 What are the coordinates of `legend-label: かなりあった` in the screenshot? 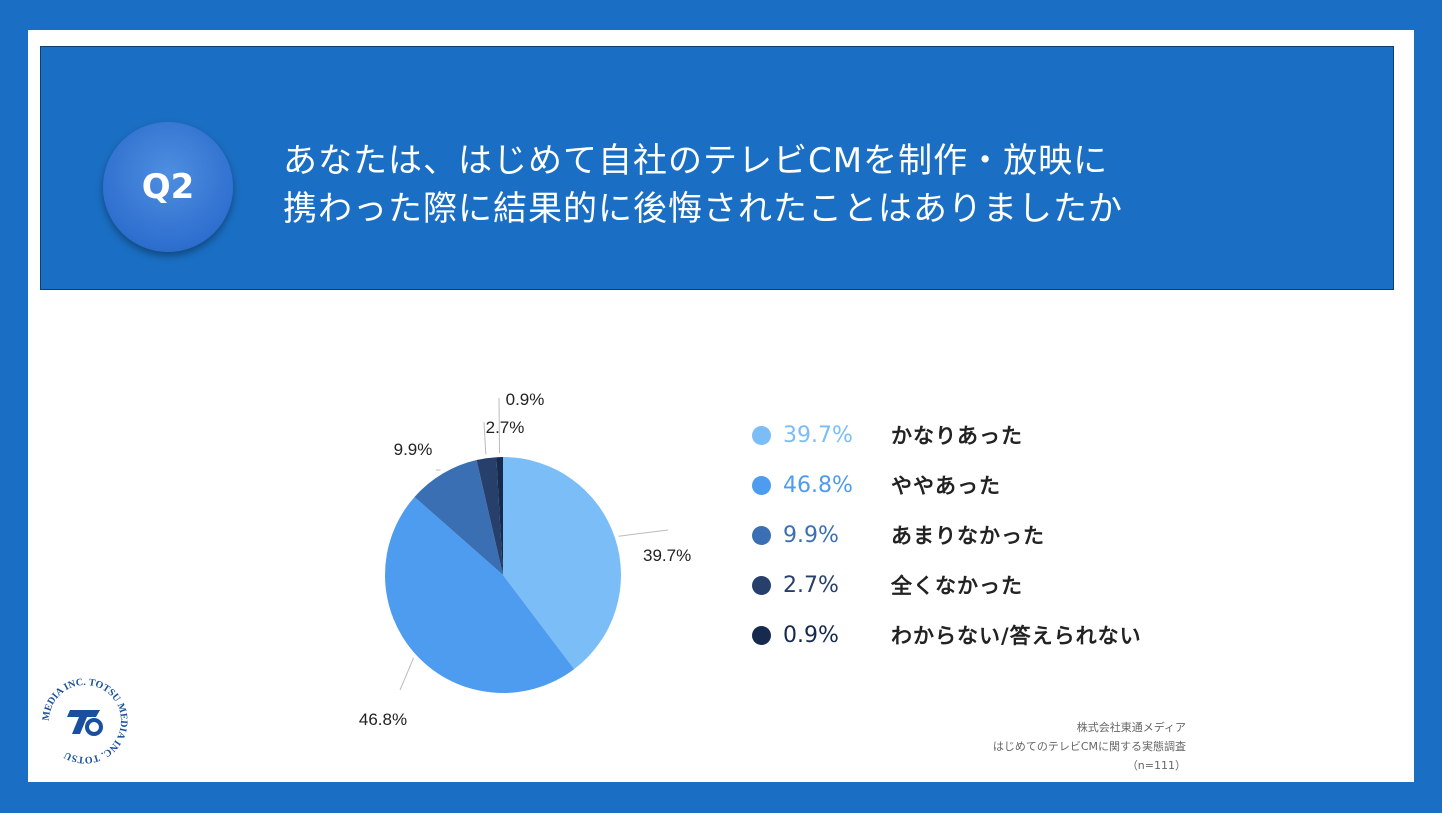 It's located at (957, 436).